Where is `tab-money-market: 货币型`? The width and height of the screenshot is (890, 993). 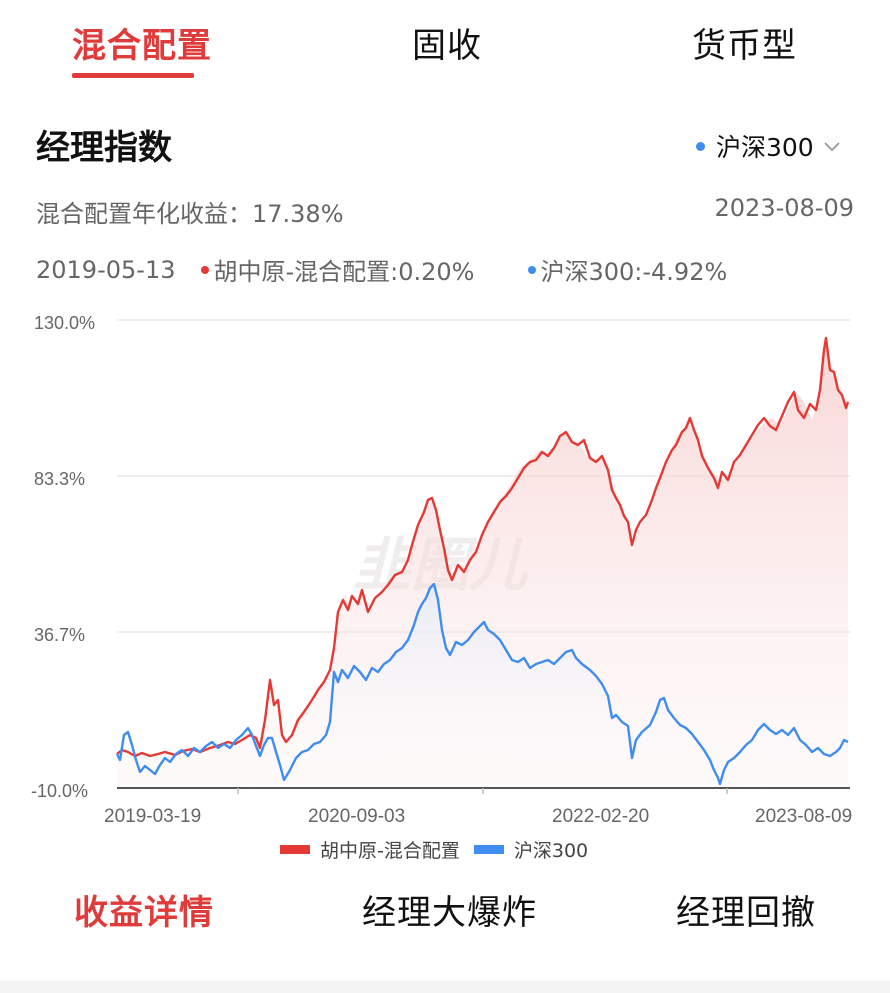
tab-money-market: 货币型 is located at coordinates (744, 46).